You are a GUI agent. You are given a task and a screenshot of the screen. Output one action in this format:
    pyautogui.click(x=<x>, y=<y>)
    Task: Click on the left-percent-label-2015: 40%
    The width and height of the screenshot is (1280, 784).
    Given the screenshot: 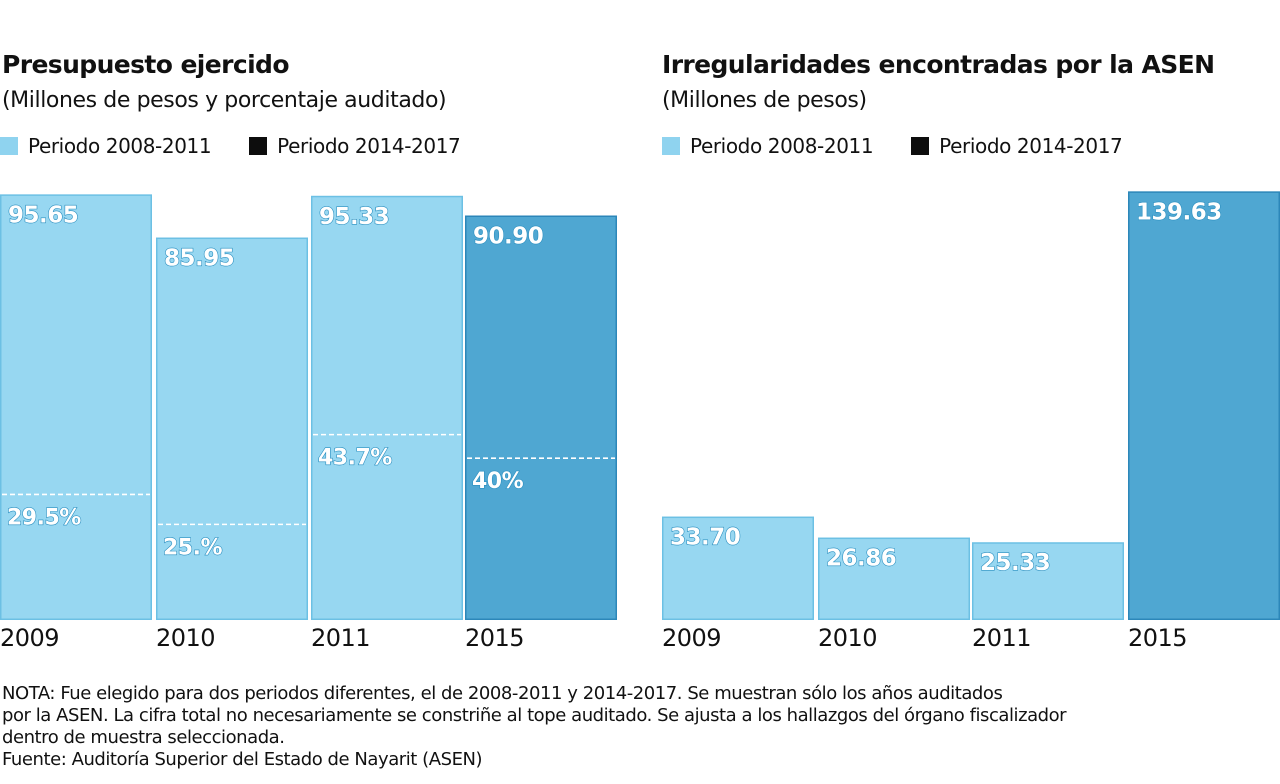 What is the action you would take?
    pyautogui.click(x=498, y=481)
    